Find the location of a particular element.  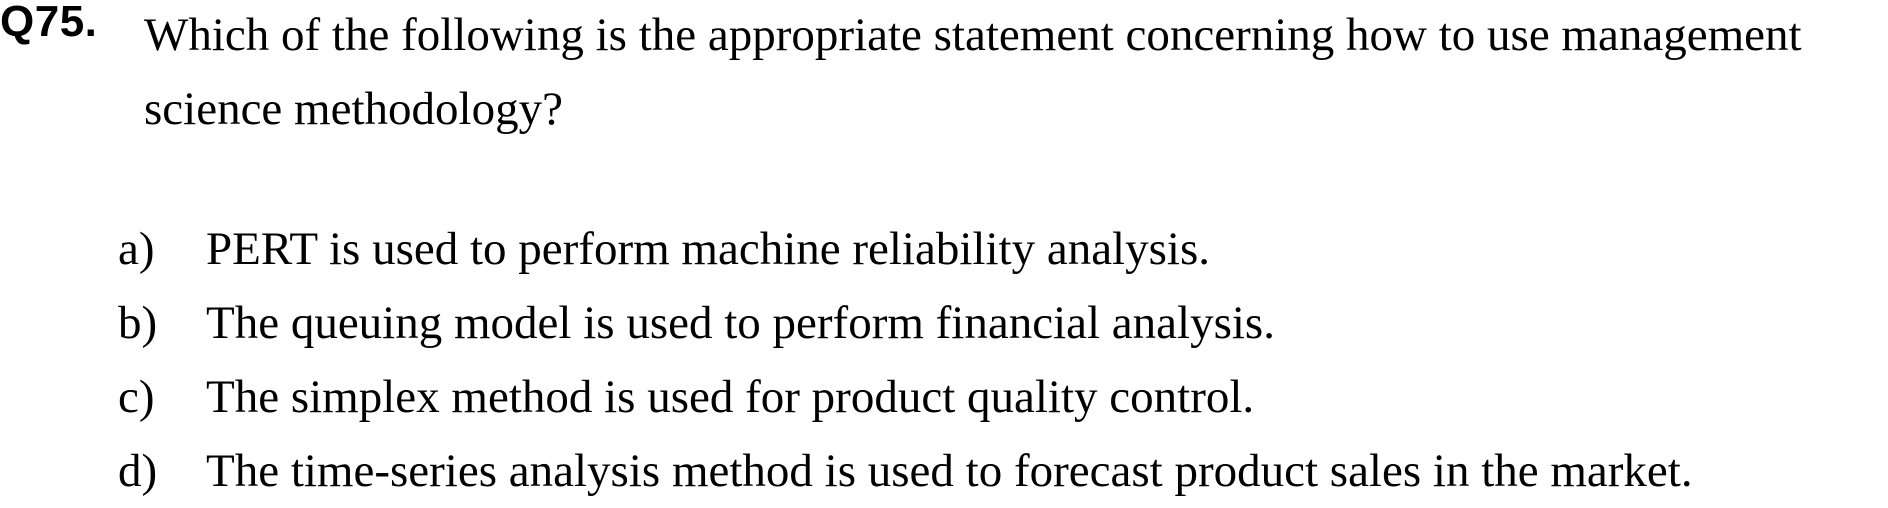

option-letter: c) is located at coordinates (136, 397).